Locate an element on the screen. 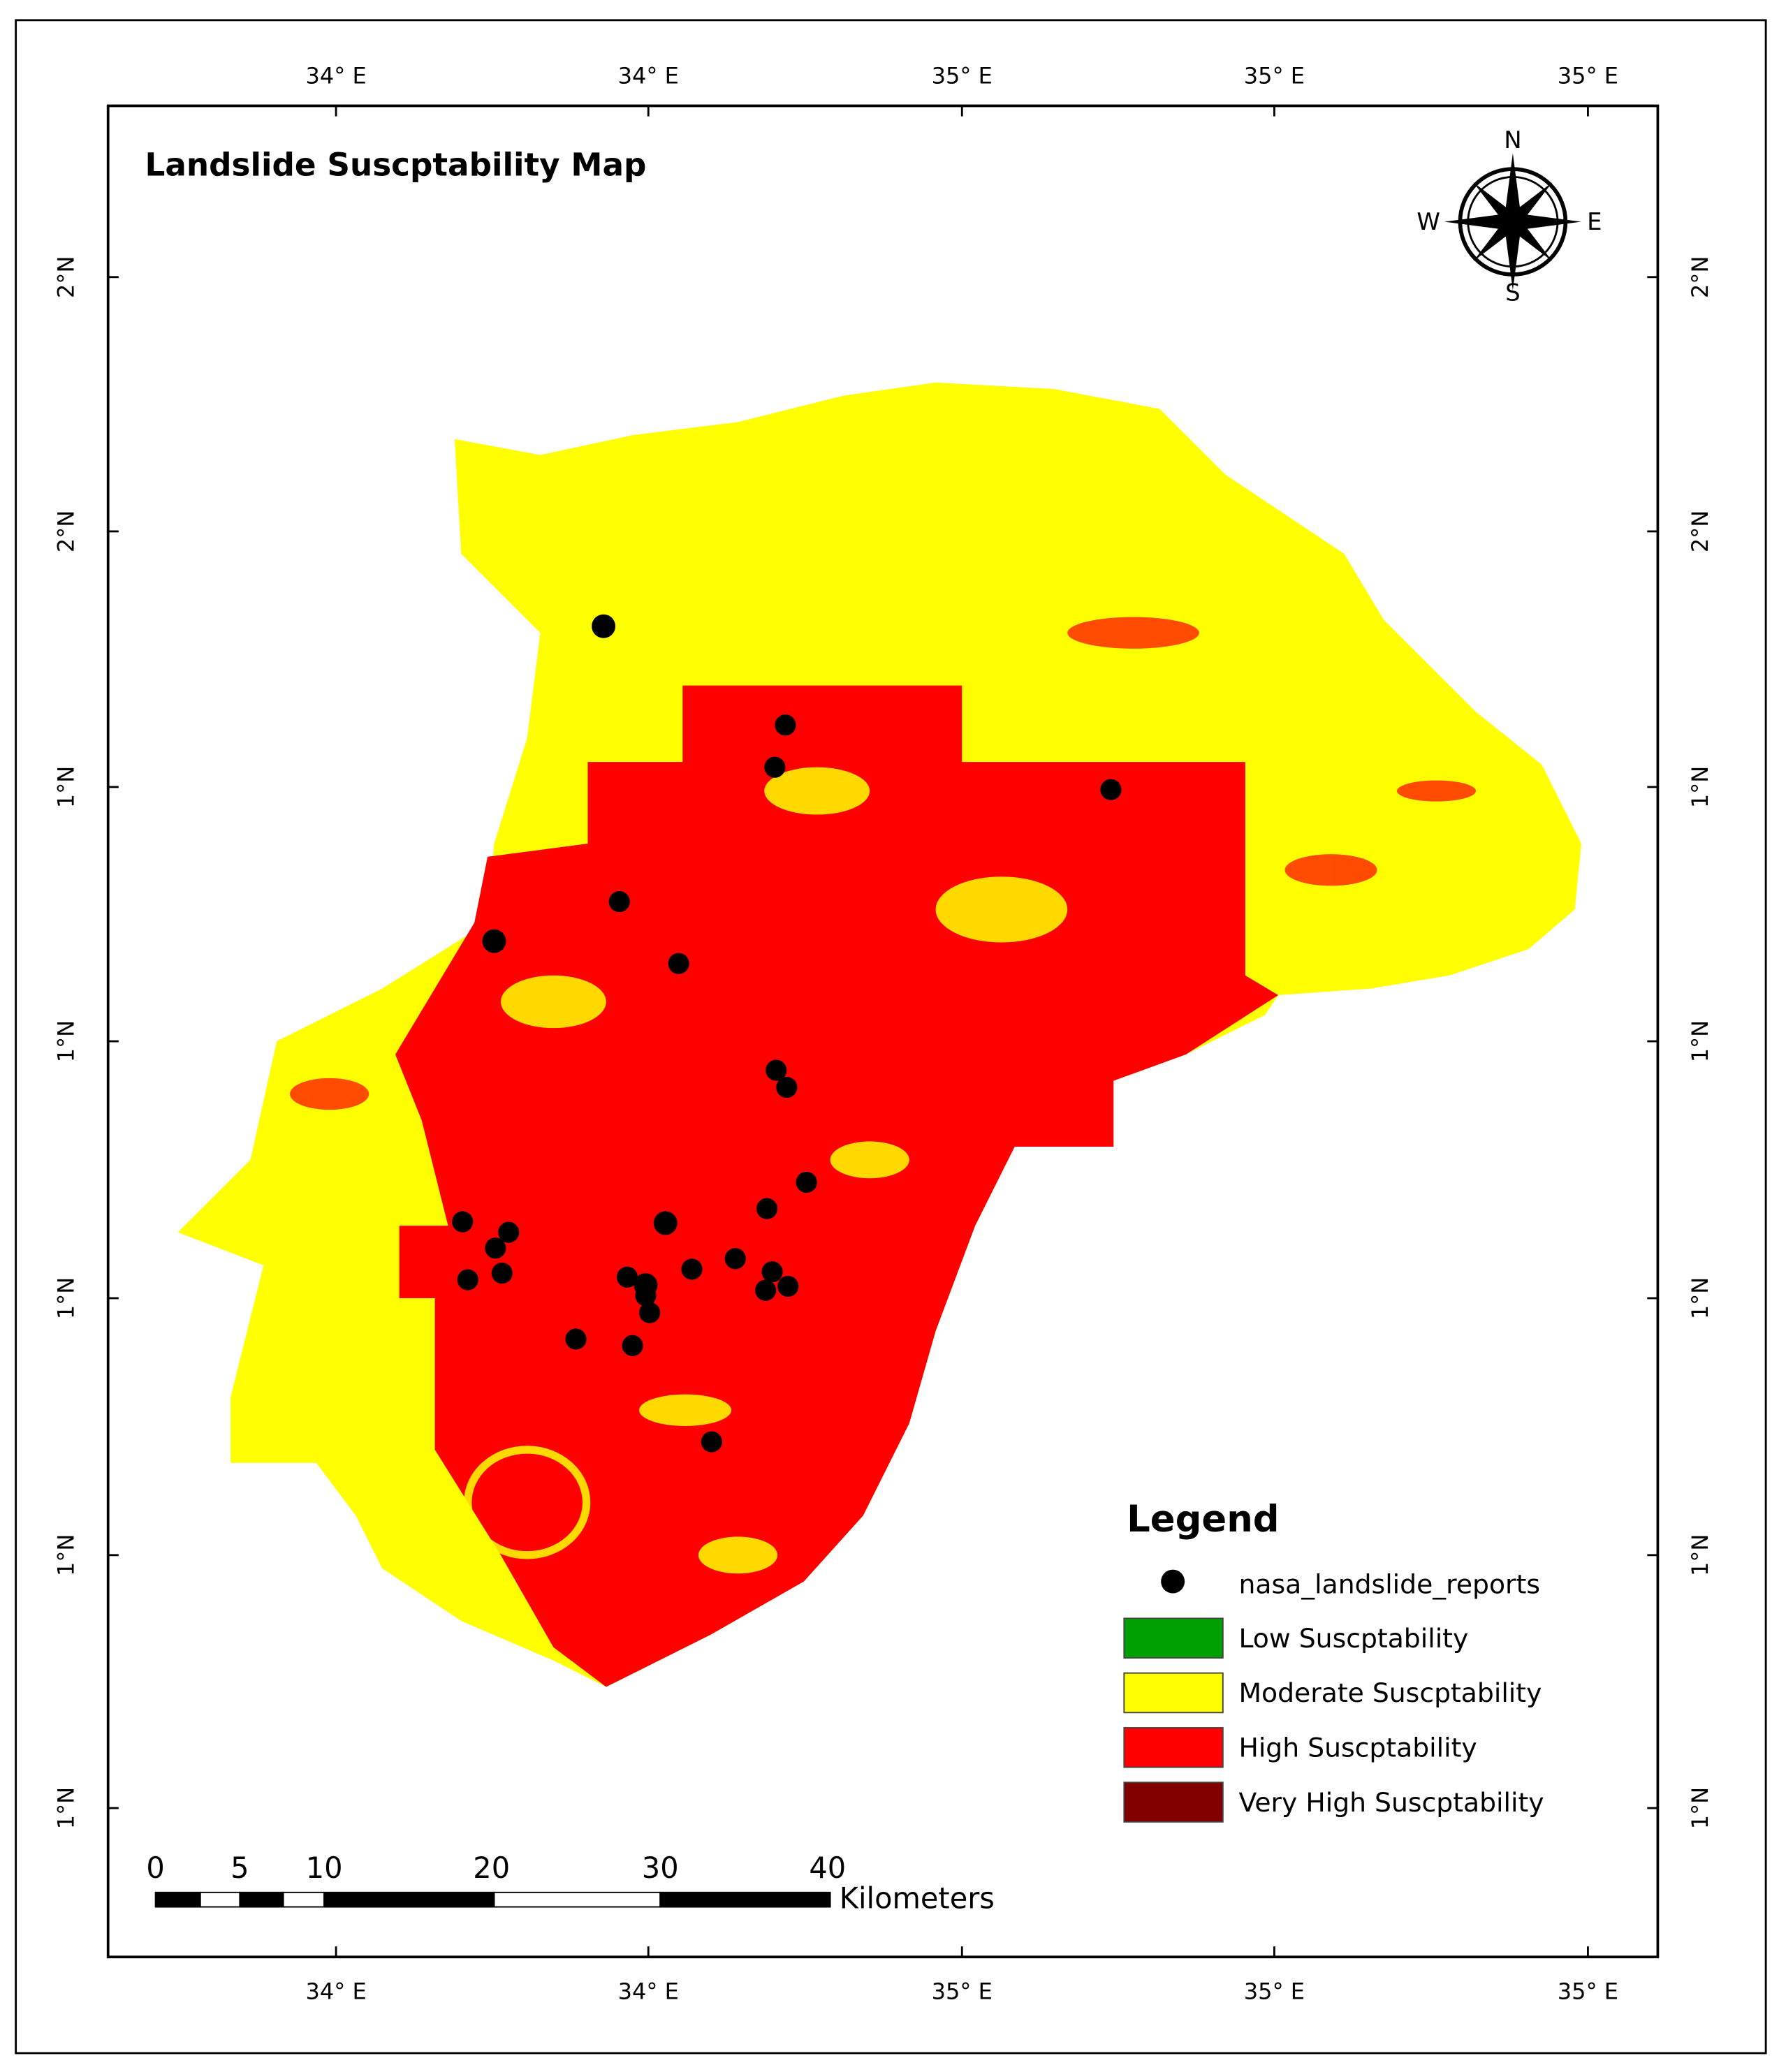 The width and height of the screenshot is (1779, 2072). scale-label: 40 is located at coordinates (827, 1868).